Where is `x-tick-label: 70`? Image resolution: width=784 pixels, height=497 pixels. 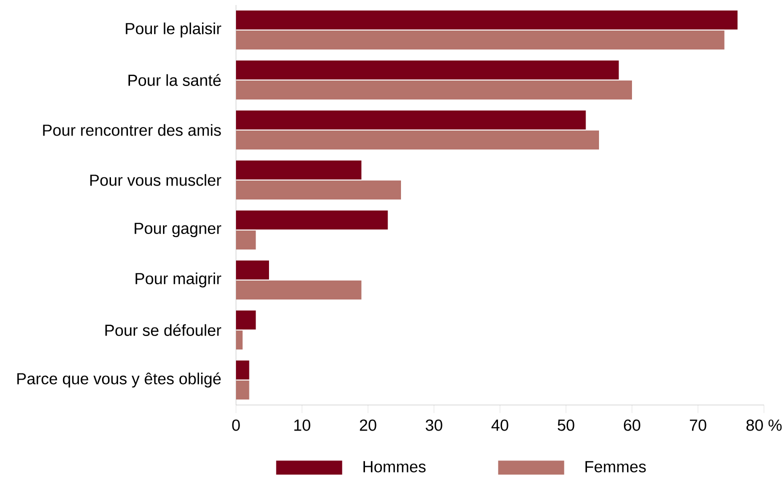 x-tick-label: 70 is located at coordinates (698, 425).